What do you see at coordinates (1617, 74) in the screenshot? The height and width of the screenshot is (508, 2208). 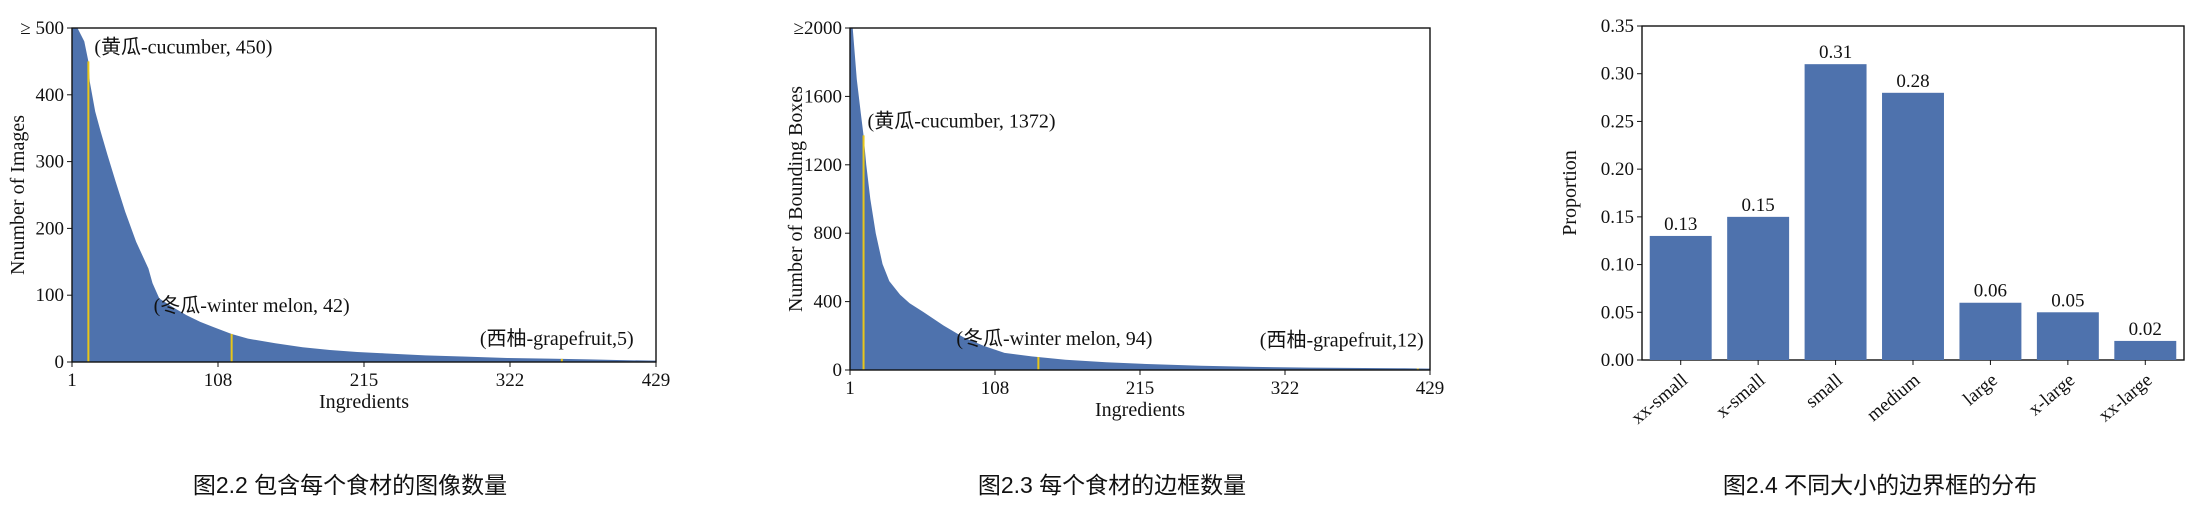 I see `y-tick-label: 0.30` at bounding box center [1617, 74].